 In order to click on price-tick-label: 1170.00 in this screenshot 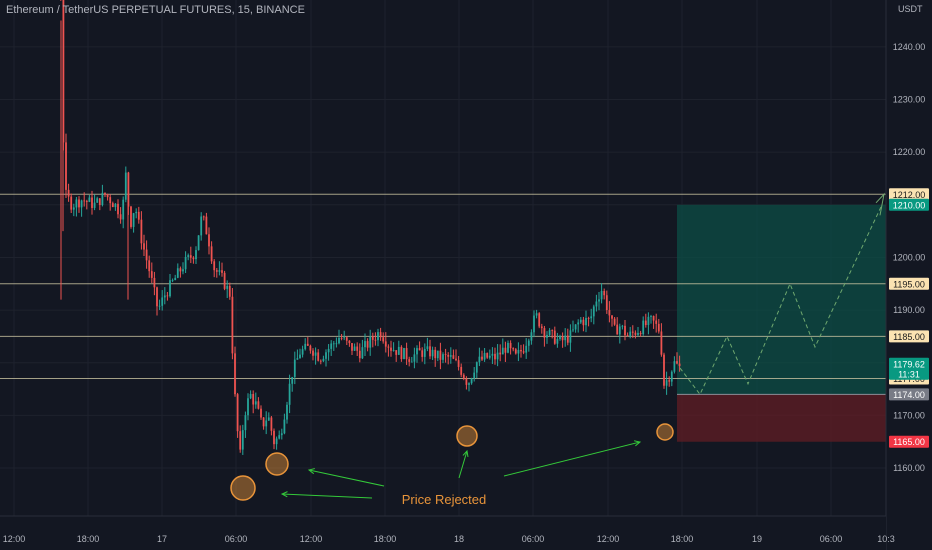, I will do `click(909, 415)`.